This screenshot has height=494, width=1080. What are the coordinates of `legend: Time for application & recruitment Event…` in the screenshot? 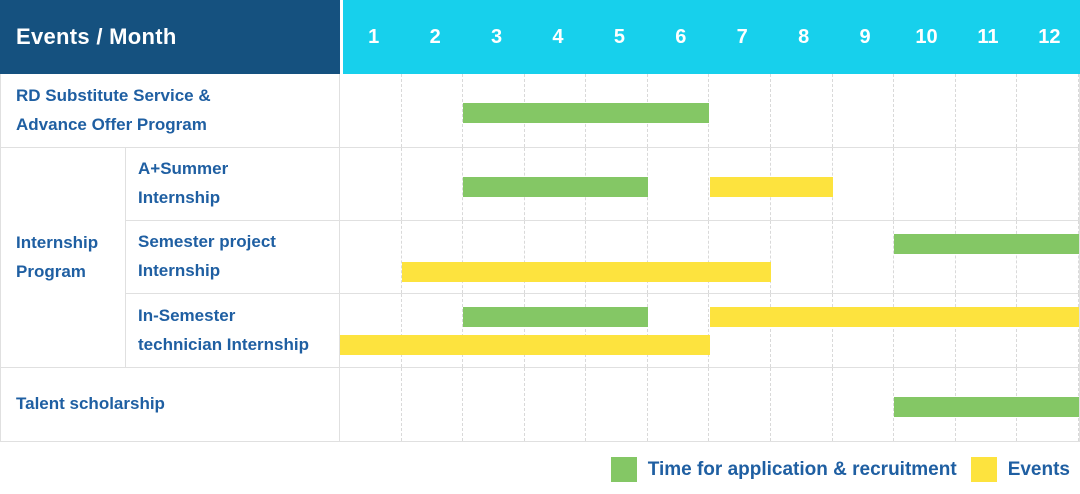 It's located at (840, 469).